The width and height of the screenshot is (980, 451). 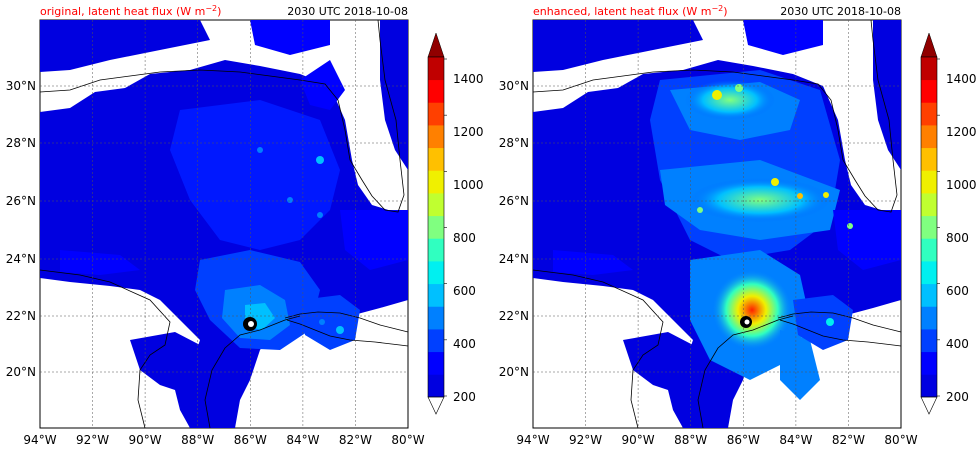 What do you see at coordinates (948, 223) in the screenshot?
I see `colorbar-enhanced: 200 400 600 800 1000 1200 1400` at bounding box center [948, 223].